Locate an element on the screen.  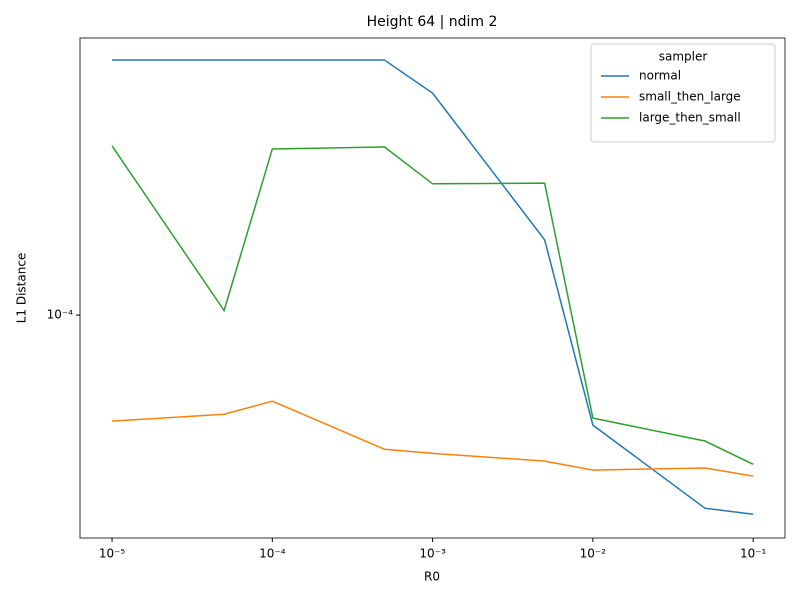
legend-label: small_then_large is located at coordinates (690, 97).